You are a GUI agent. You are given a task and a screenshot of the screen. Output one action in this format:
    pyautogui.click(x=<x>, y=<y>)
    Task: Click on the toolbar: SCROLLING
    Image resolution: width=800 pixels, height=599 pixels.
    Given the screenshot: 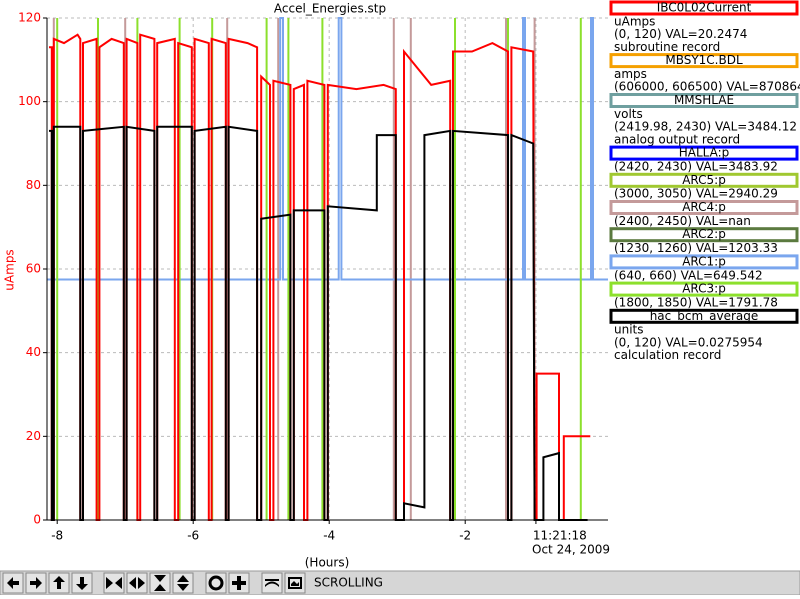 What is the action you would take?
    pyautogui.click(x=400, y=583)
    